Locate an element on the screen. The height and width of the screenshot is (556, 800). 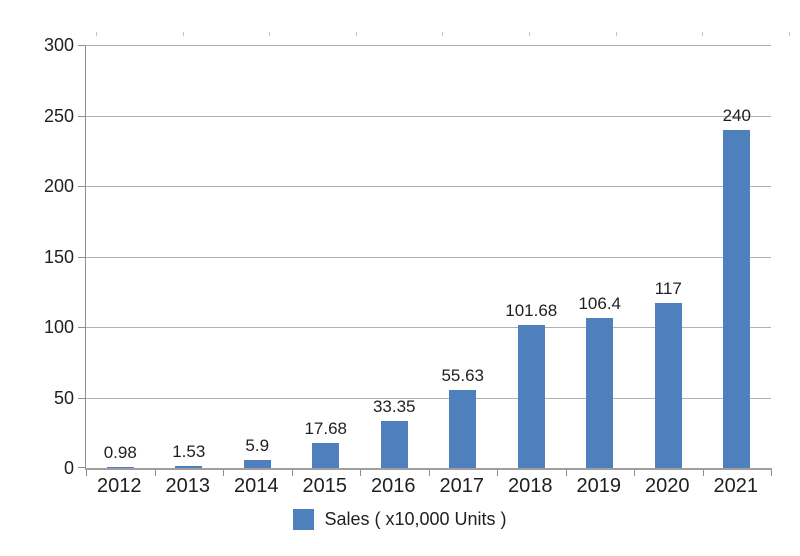
bar-value-label: 33.35 is located at coordinates (394, 406).